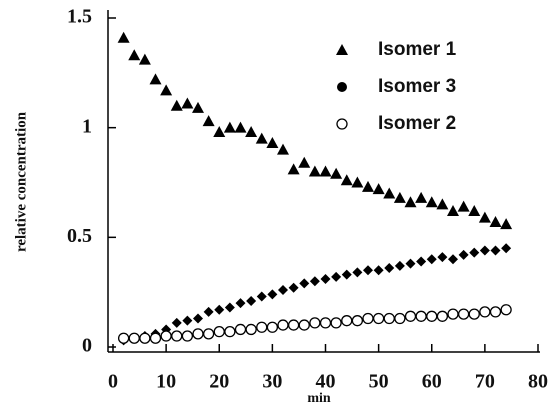 This screenshot has width=551, height=406. Describe the element at coordinates (87, 346) in the screenshot. I see `y-tick-label: 0` at that location.